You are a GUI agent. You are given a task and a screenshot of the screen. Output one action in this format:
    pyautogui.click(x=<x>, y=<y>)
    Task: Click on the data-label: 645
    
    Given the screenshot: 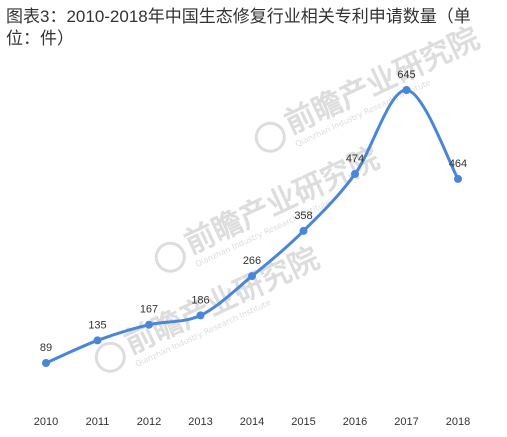 What is the action you would take?
    pyautogui.click(x=406, y=75)
    